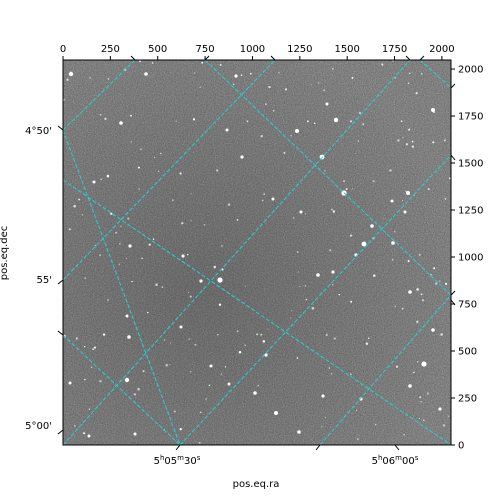  I want to click on dec-tick-label: 55', so click(44, 280).